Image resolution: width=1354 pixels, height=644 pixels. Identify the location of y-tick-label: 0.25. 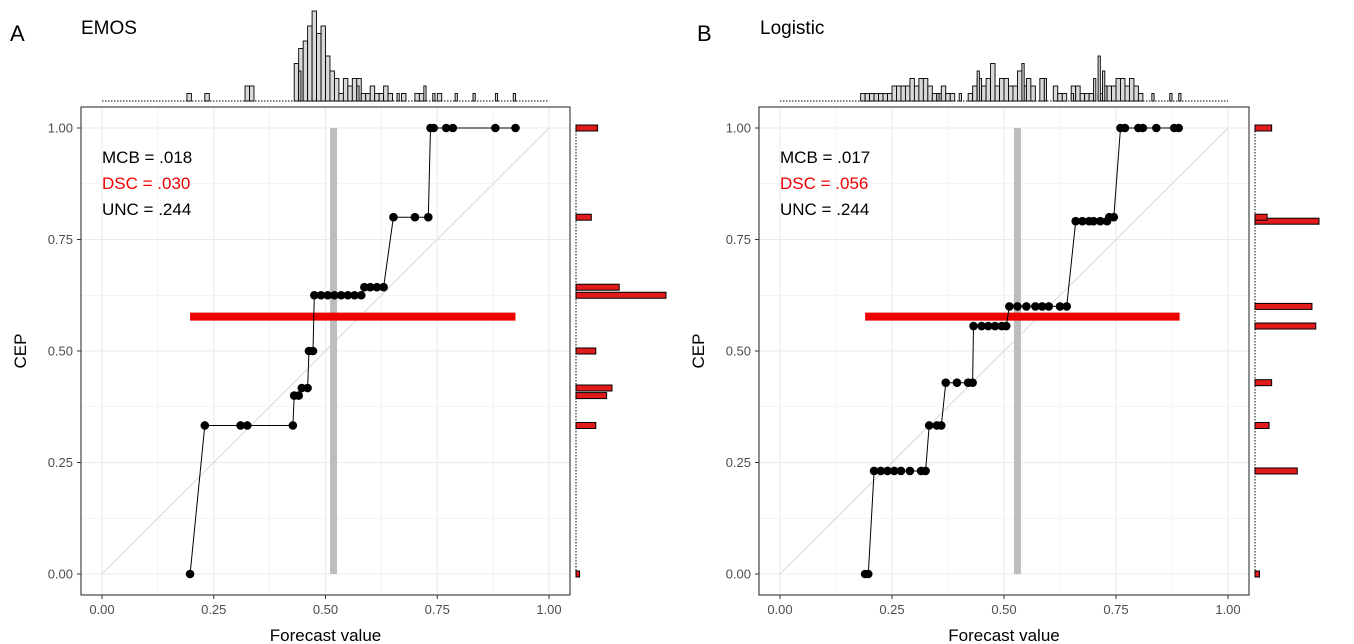
(60, 462).